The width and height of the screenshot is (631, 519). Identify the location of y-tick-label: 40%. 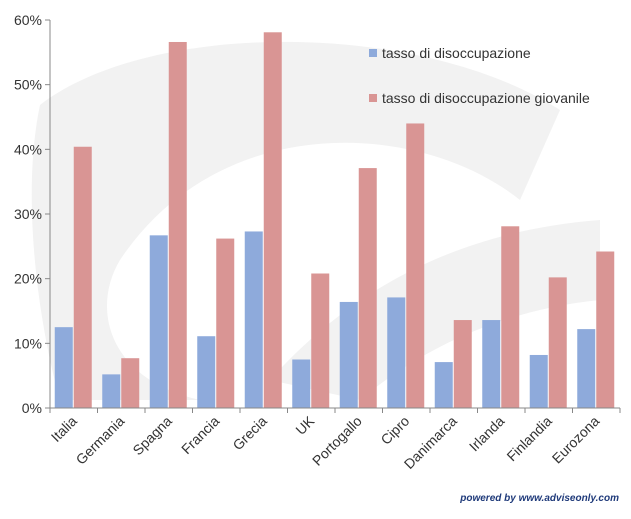
(28, 149).